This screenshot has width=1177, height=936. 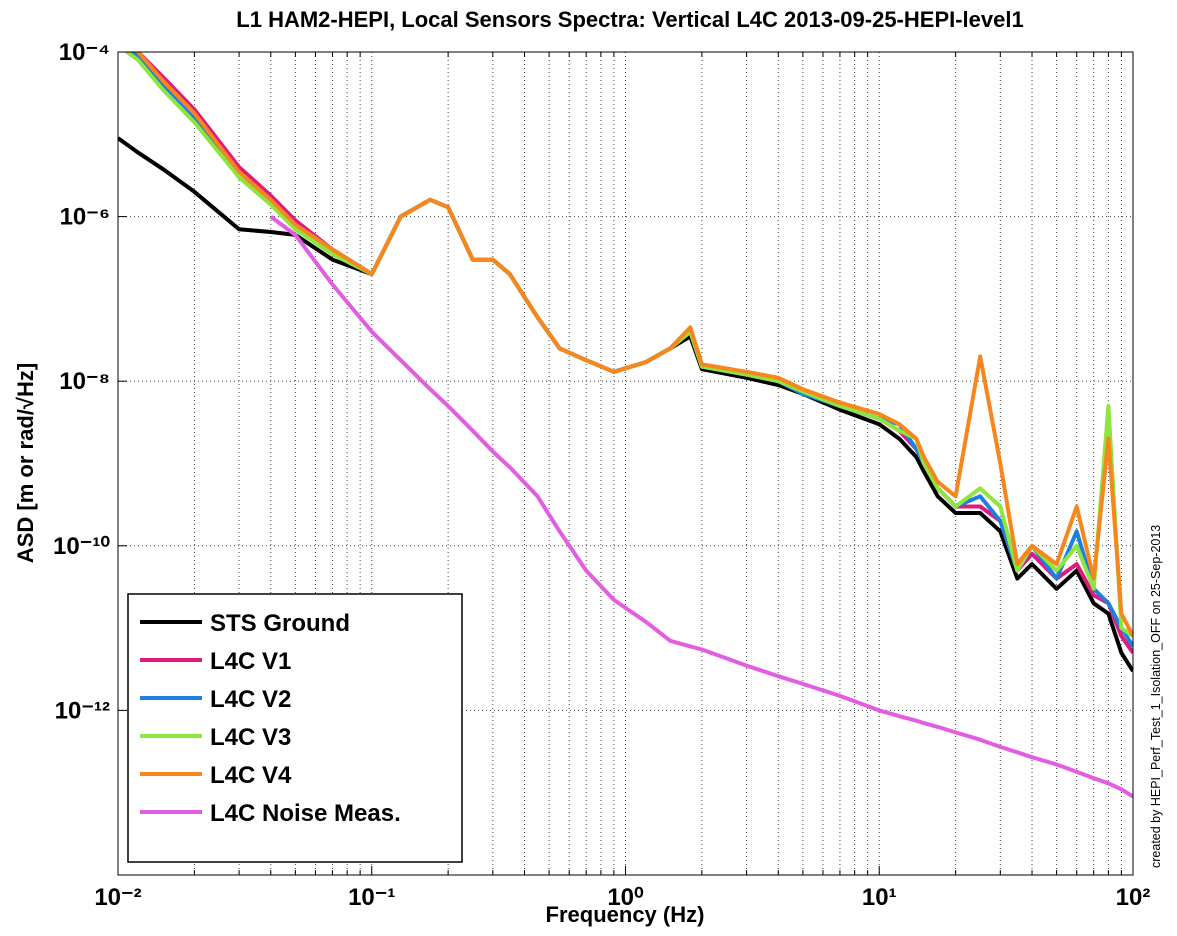 What do you see at coordinates (117, 897) in the screenshot?
I see `x-tick-label: 10⁻²` at bounding box center [117, 897].